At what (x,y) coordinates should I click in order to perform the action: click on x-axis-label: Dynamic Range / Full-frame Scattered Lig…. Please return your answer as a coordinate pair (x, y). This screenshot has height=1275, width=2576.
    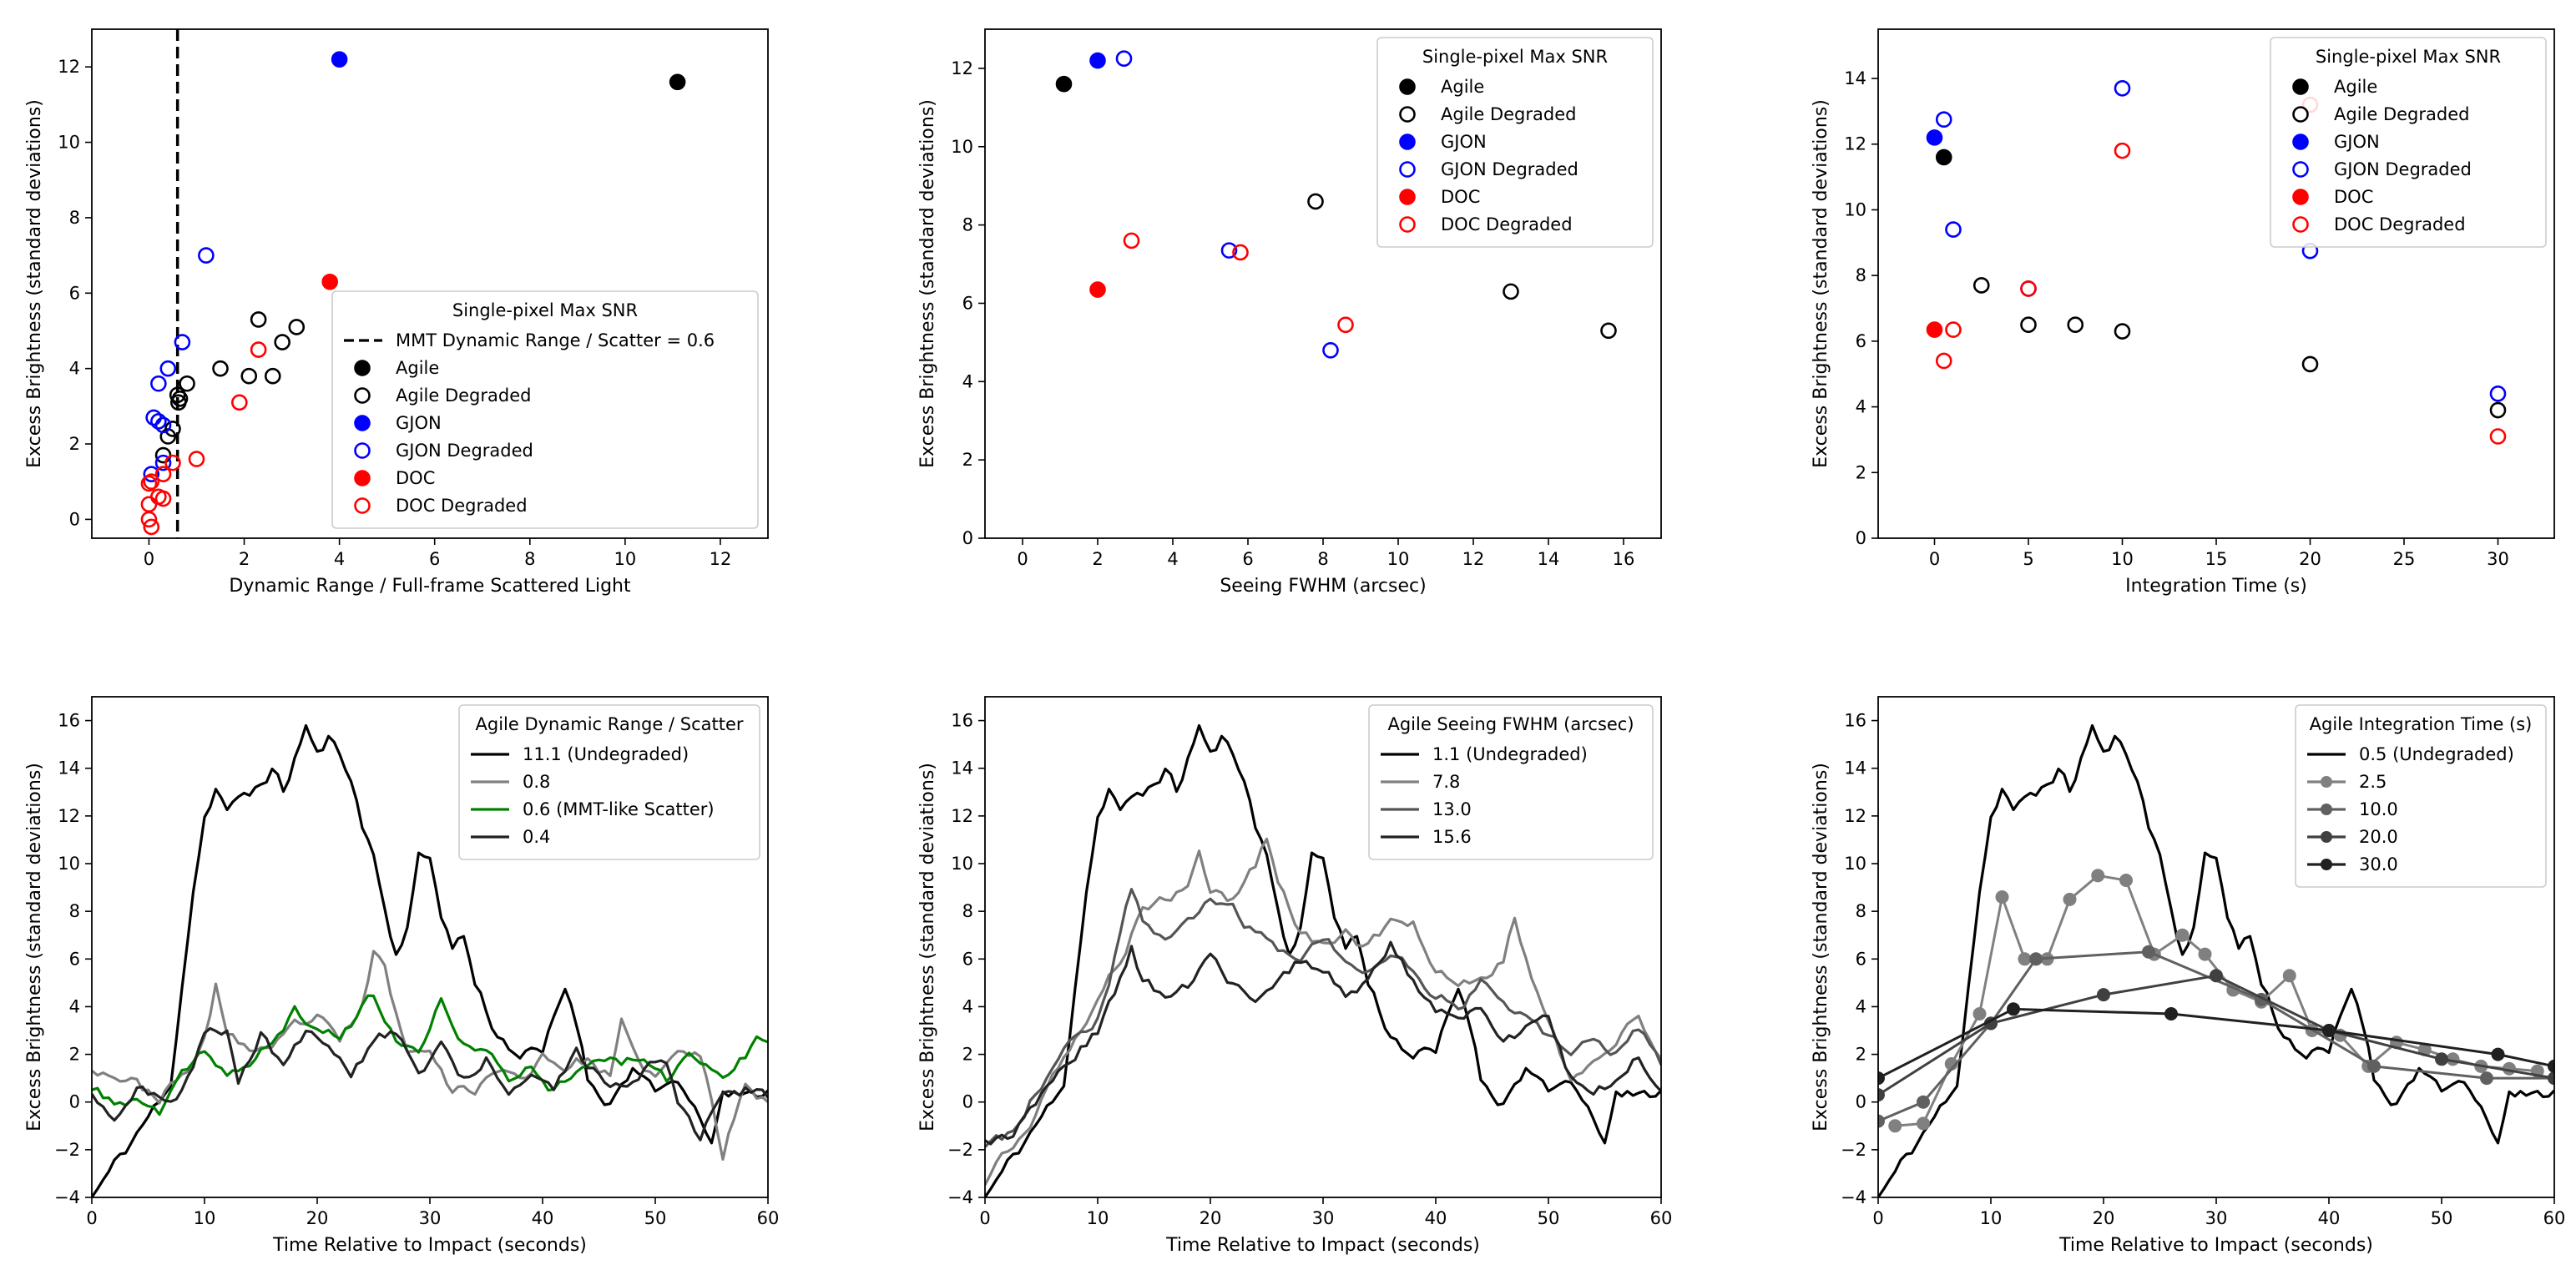
    Looking at the image, I should click on (430, 586).